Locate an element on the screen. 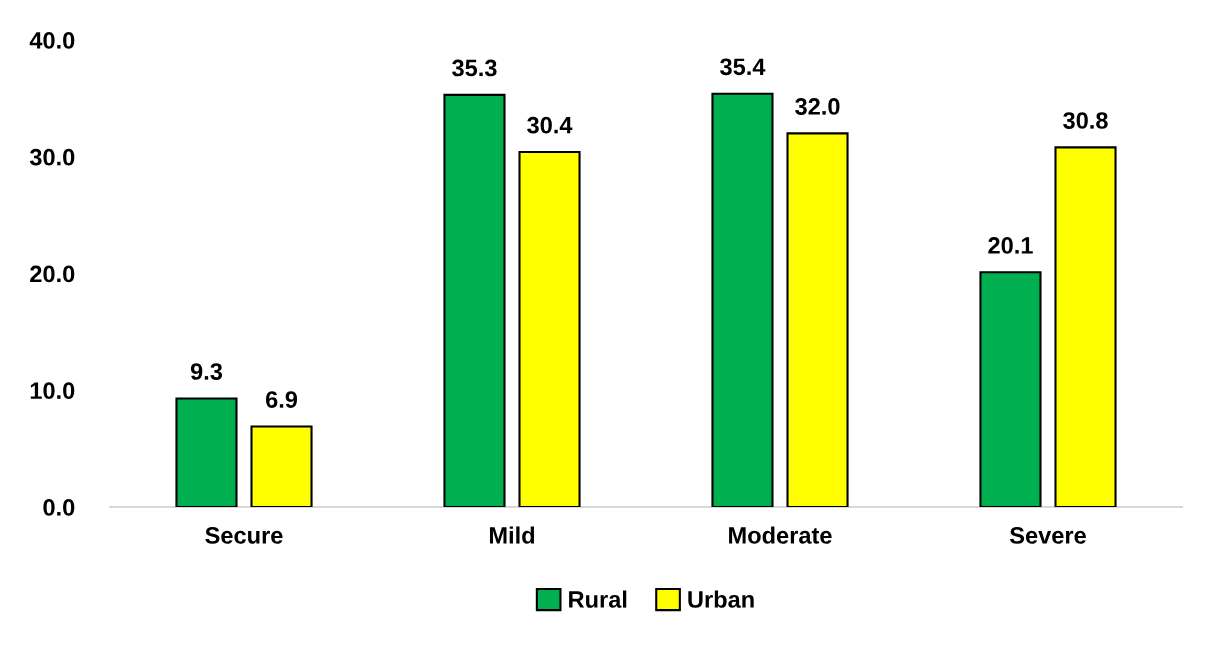 The height and width of the screenshot is (650, 1205). y-tick-label: 20.0 is located at coordinates (52, 274).